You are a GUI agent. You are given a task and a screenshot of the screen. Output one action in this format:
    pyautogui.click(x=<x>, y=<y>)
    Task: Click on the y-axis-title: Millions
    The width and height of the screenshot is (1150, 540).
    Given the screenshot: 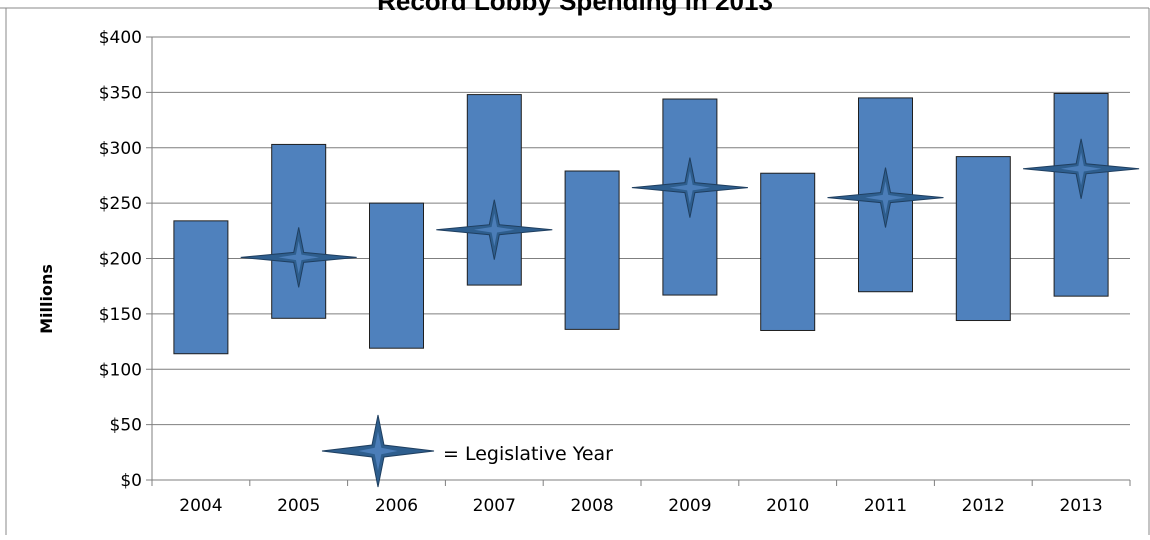 What is the action you would take?
    pyautogui.click(x=46, y=299)
    